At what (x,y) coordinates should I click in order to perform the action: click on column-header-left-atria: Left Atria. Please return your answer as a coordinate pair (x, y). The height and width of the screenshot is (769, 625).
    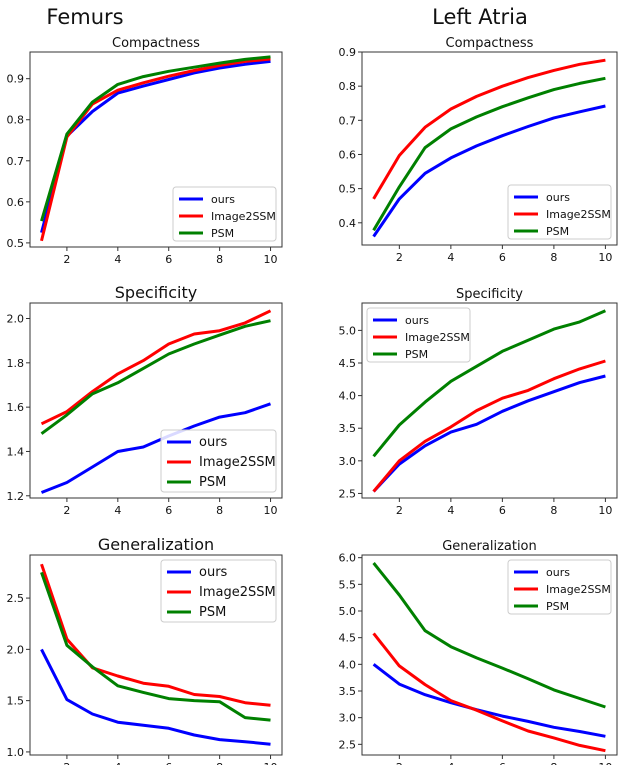
    Looking at the image, I should click on (480, 17).